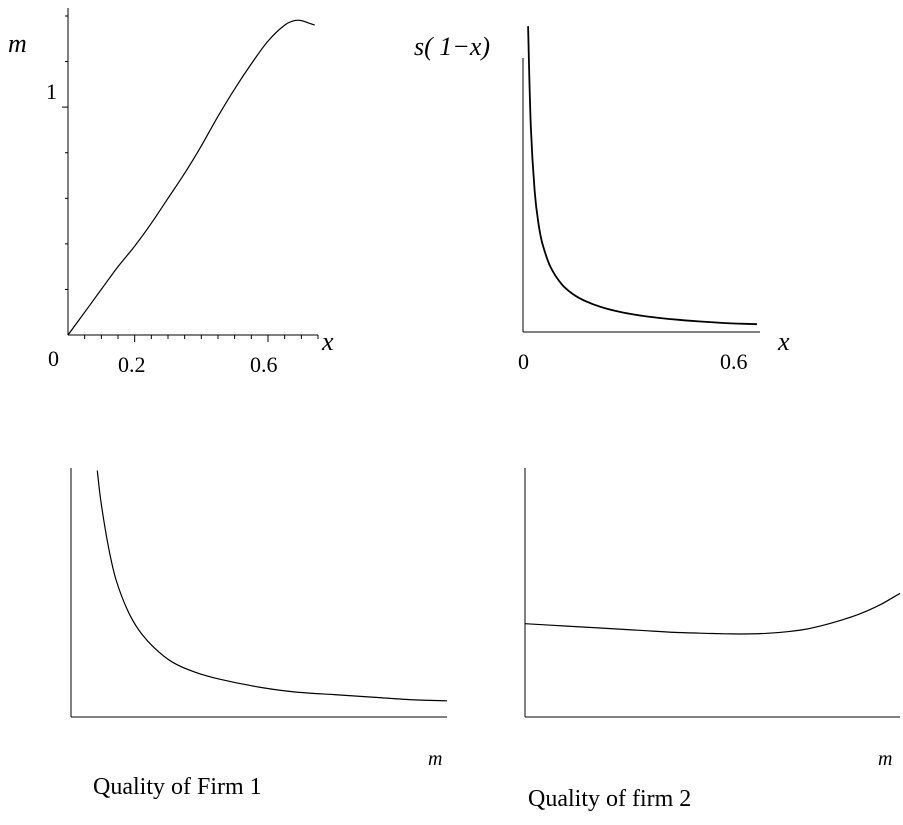 This screenshot has height=825, width=903. I want to click on tr-x-tick-label-0: 0, so click(523, 361).